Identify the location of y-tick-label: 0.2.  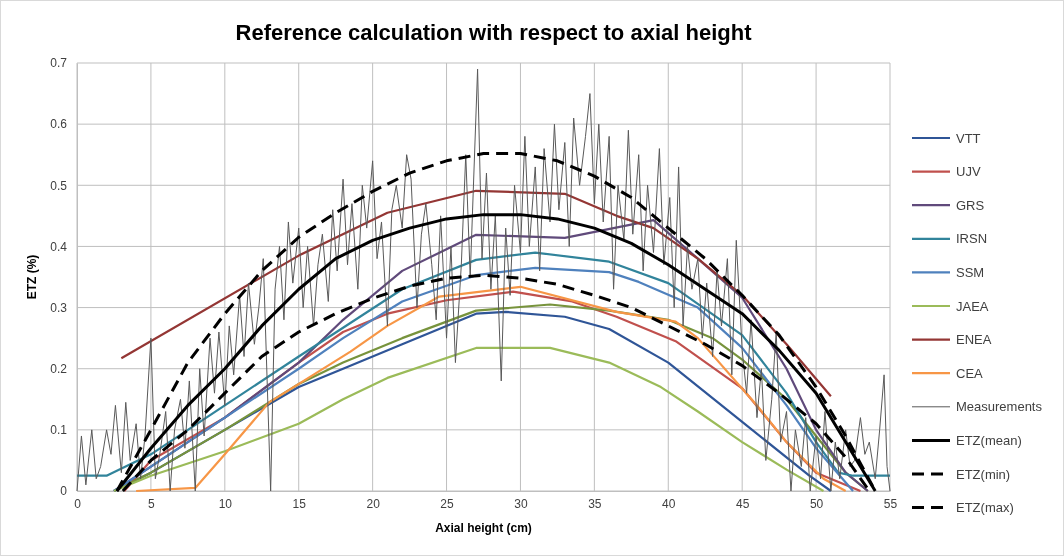
(59, 369).